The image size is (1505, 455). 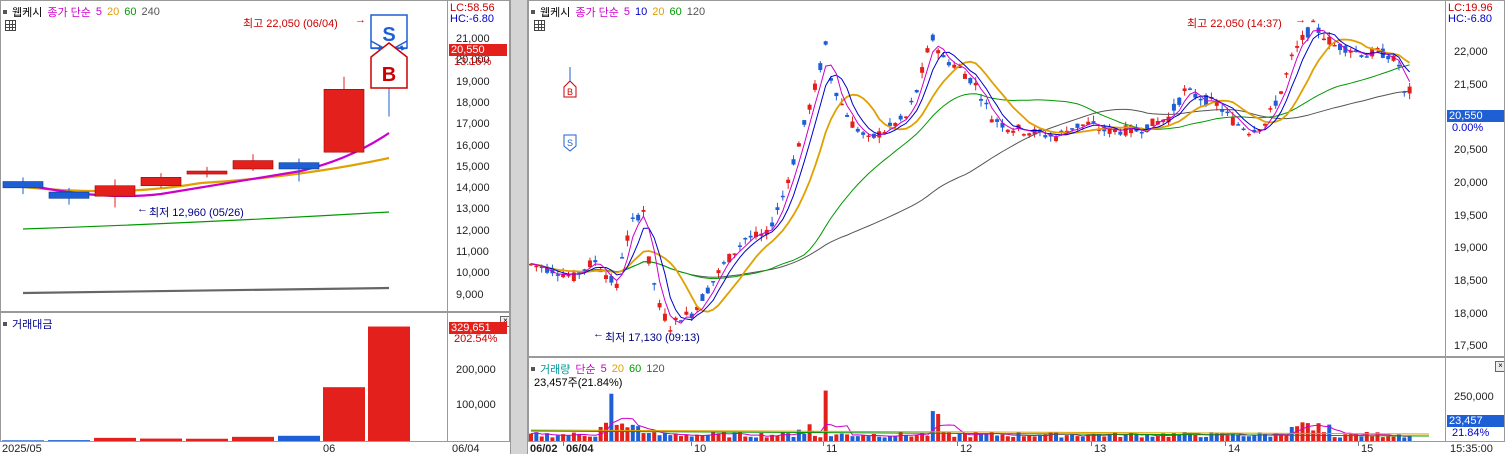 I want to click on minute-low-note: 최저 17,130 (09:13), so click(x=652, y=338).